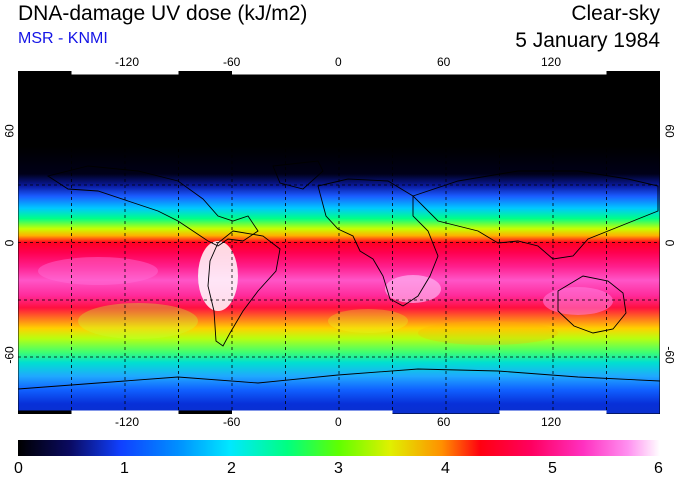 The height and width of the screenshot is (480, 678). Describe the element at coordinates (615, 13) in the screenshot. I see `sky-condition-label: Clear-sky` at that location.